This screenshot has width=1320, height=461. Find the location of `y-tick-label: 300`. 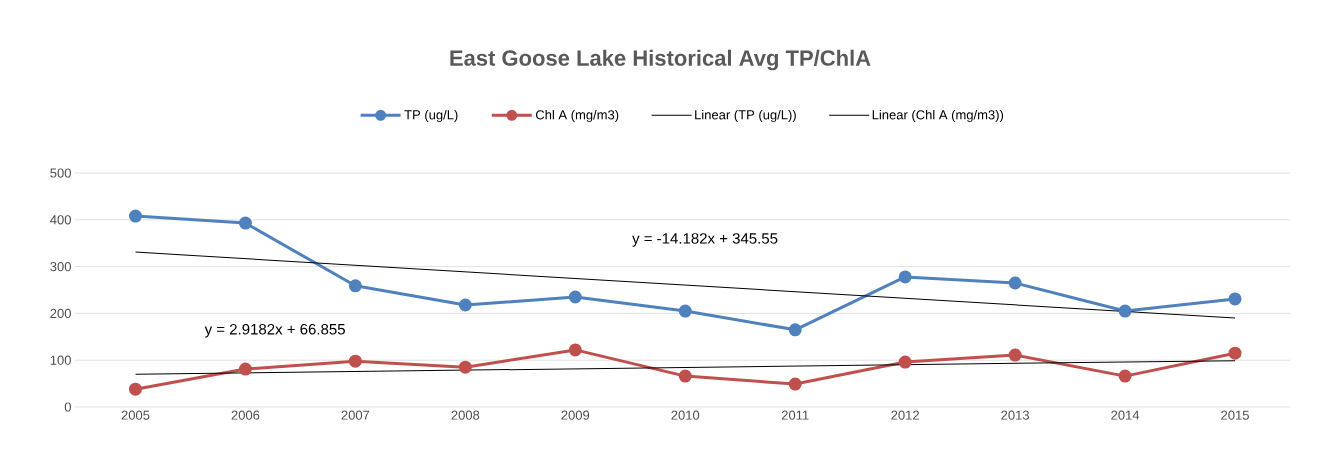

y-tick-label: 300 is located at coordinates (60, 267).